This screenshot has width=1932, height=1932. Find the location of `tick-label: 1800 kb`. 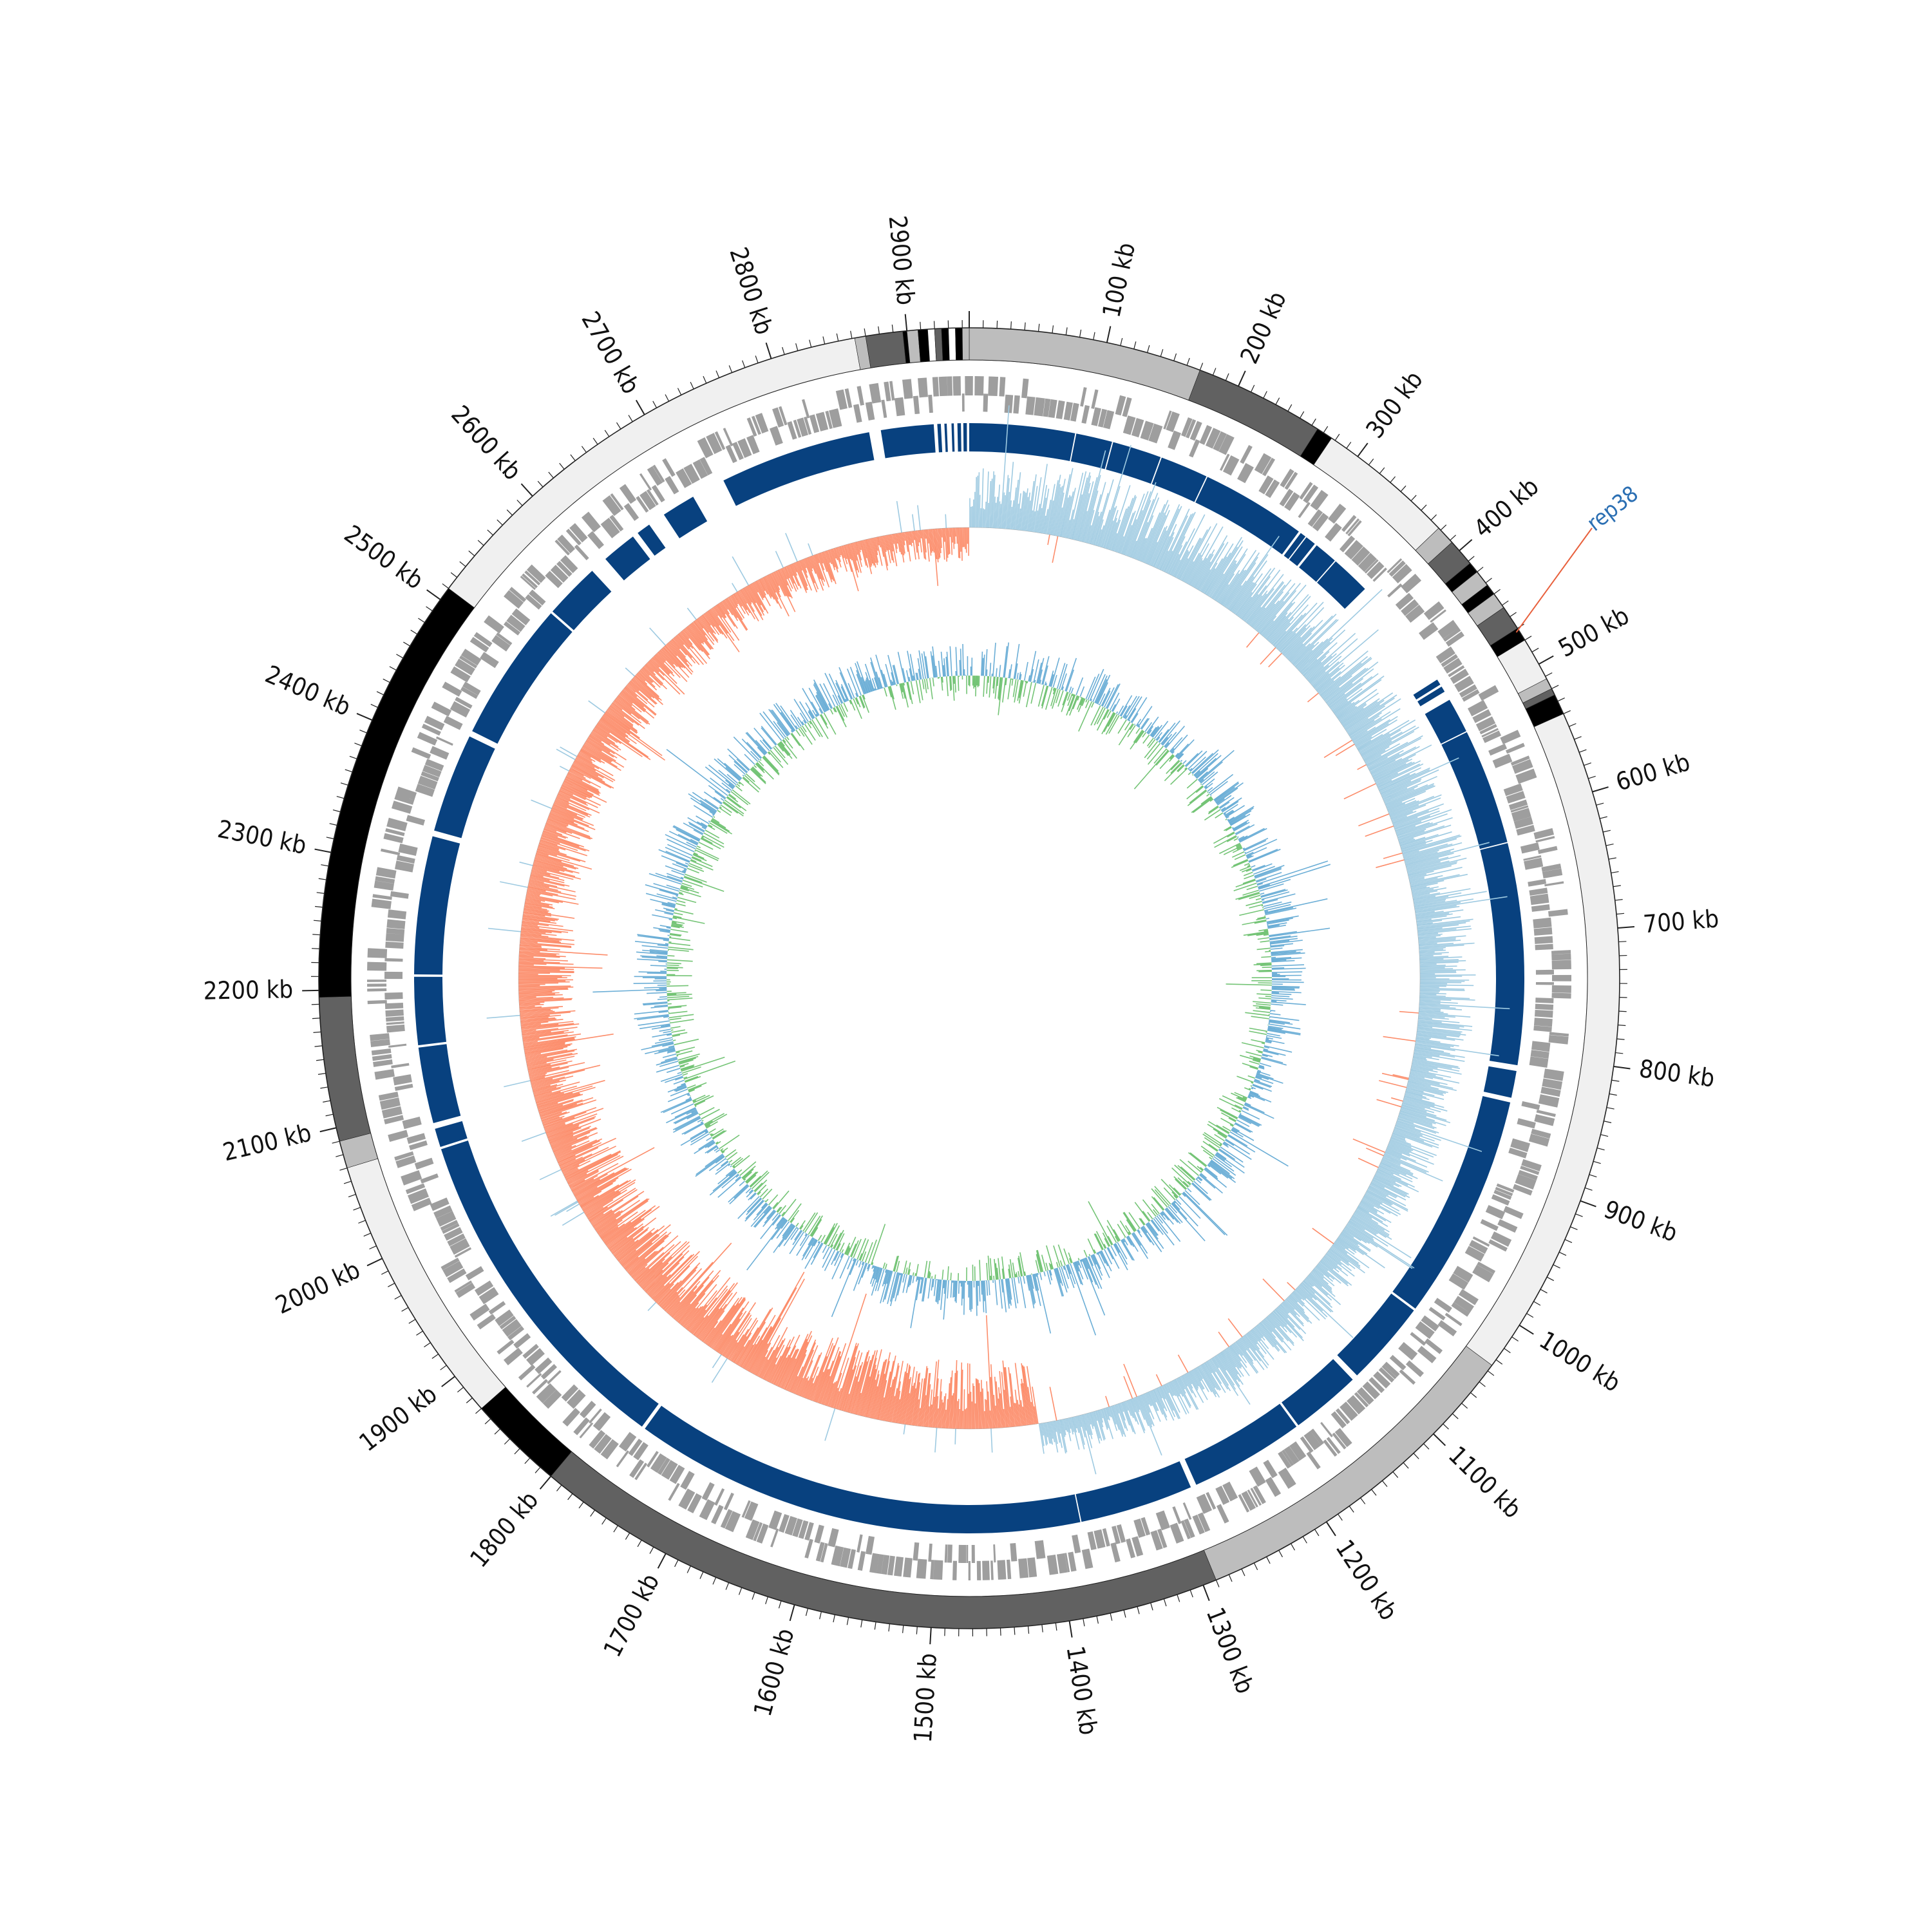

tick-label: 1800 kb is located at coordinates (504, 1529).